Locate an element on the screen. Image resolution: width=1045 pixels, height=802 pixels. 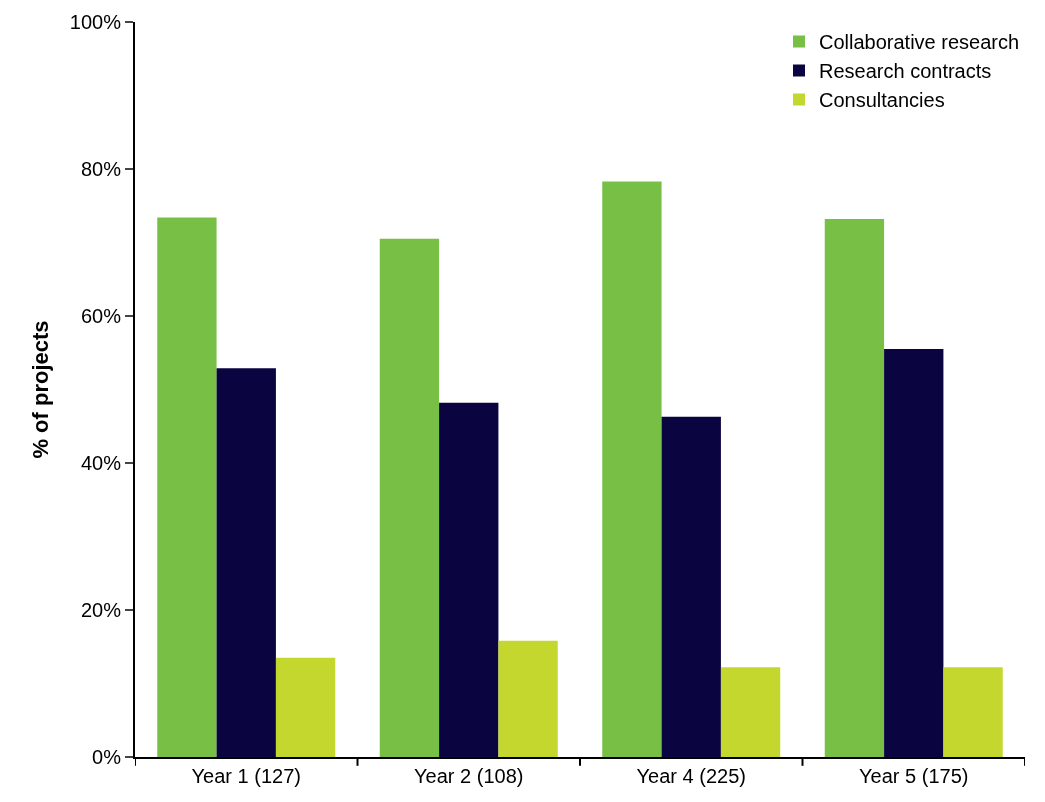
x-tick-label: Year 5 (175) is located at coordinates (914, 776).